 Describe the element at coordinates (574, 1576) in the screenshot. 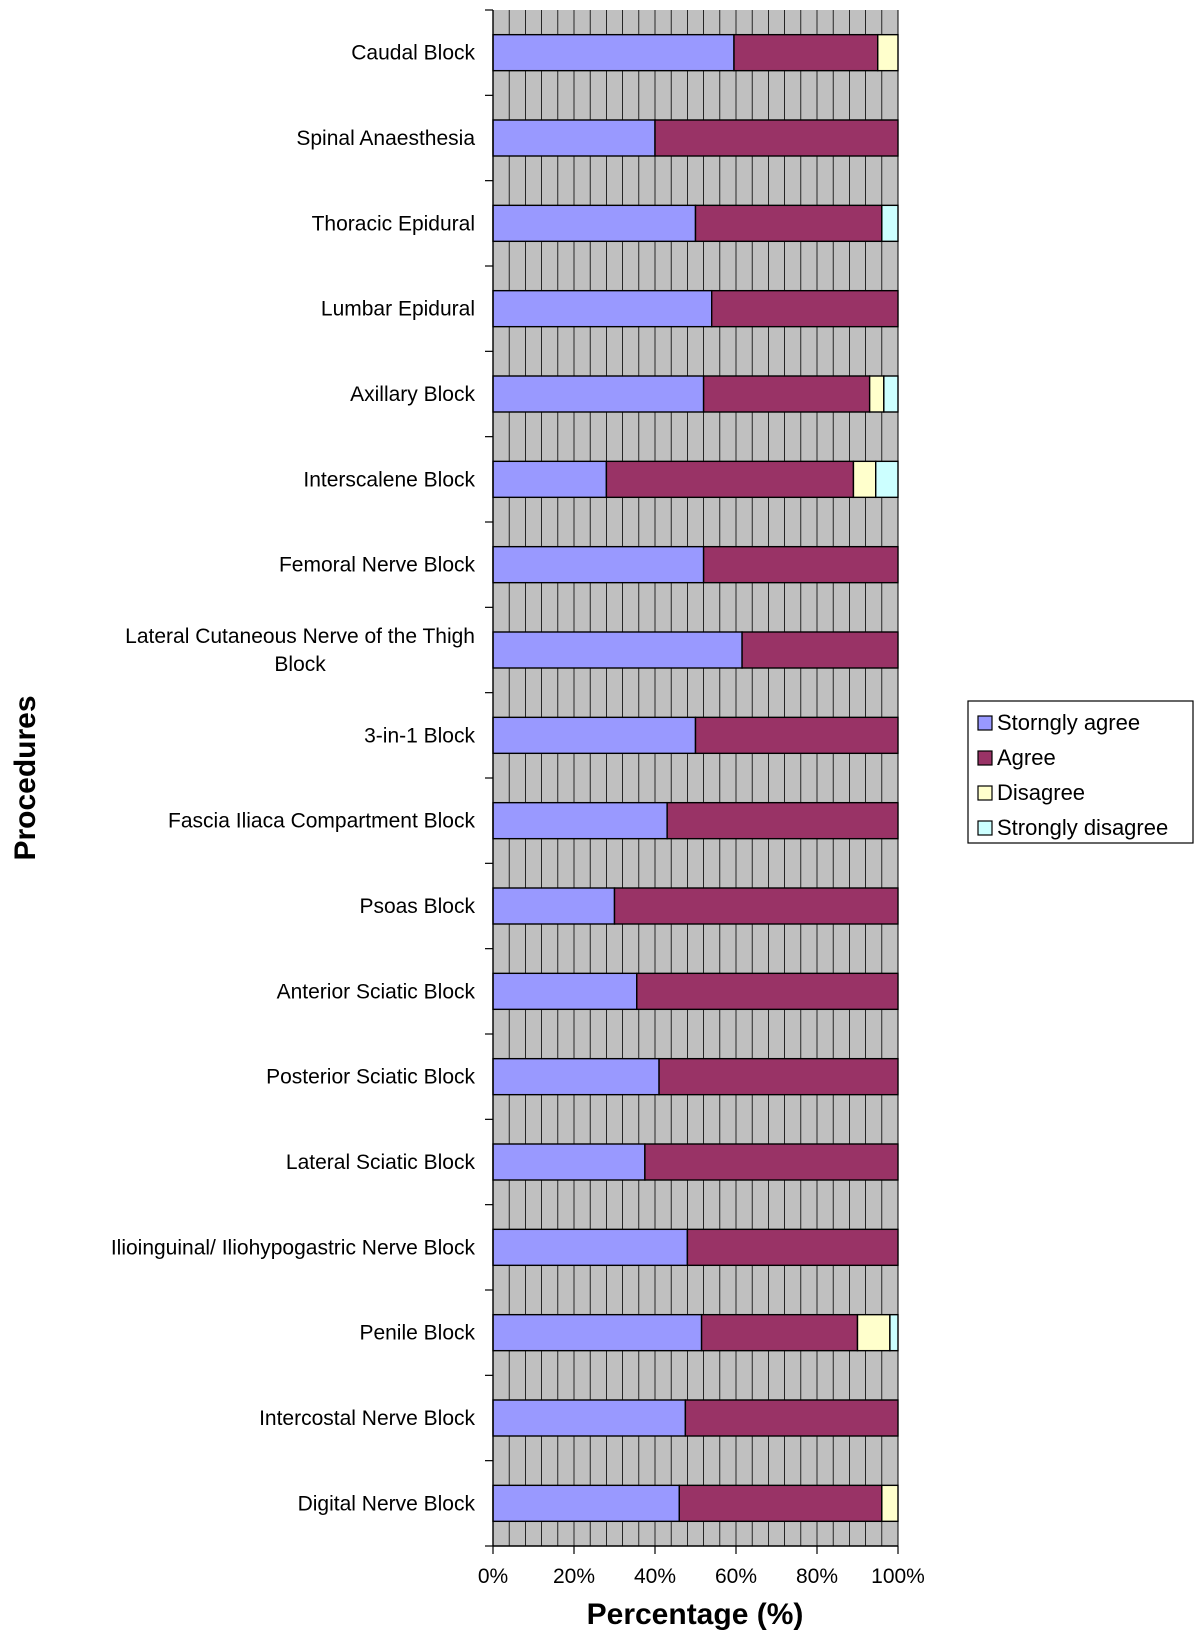

I see `x-tick-label: 20%` at that location.